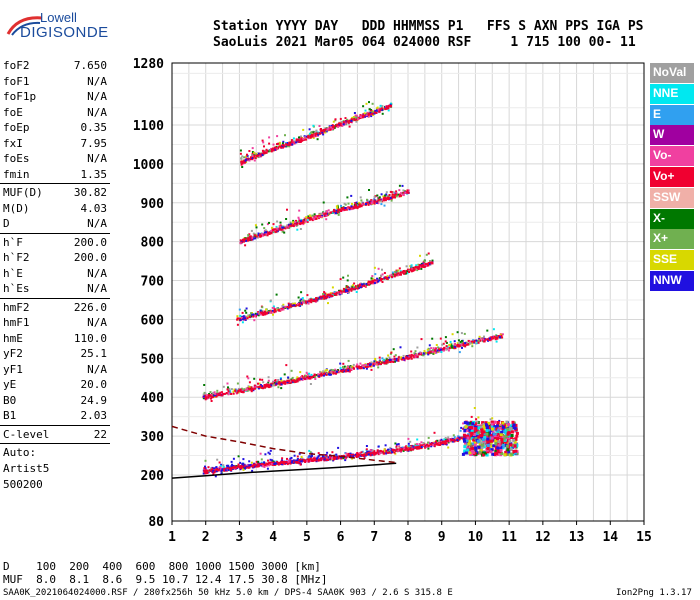 The height and width of the screenshot is (600, 700). Describe the element at coordinates (58, 17) in the screenshot. I see `logo-text-lowell: Lowell` at that location.